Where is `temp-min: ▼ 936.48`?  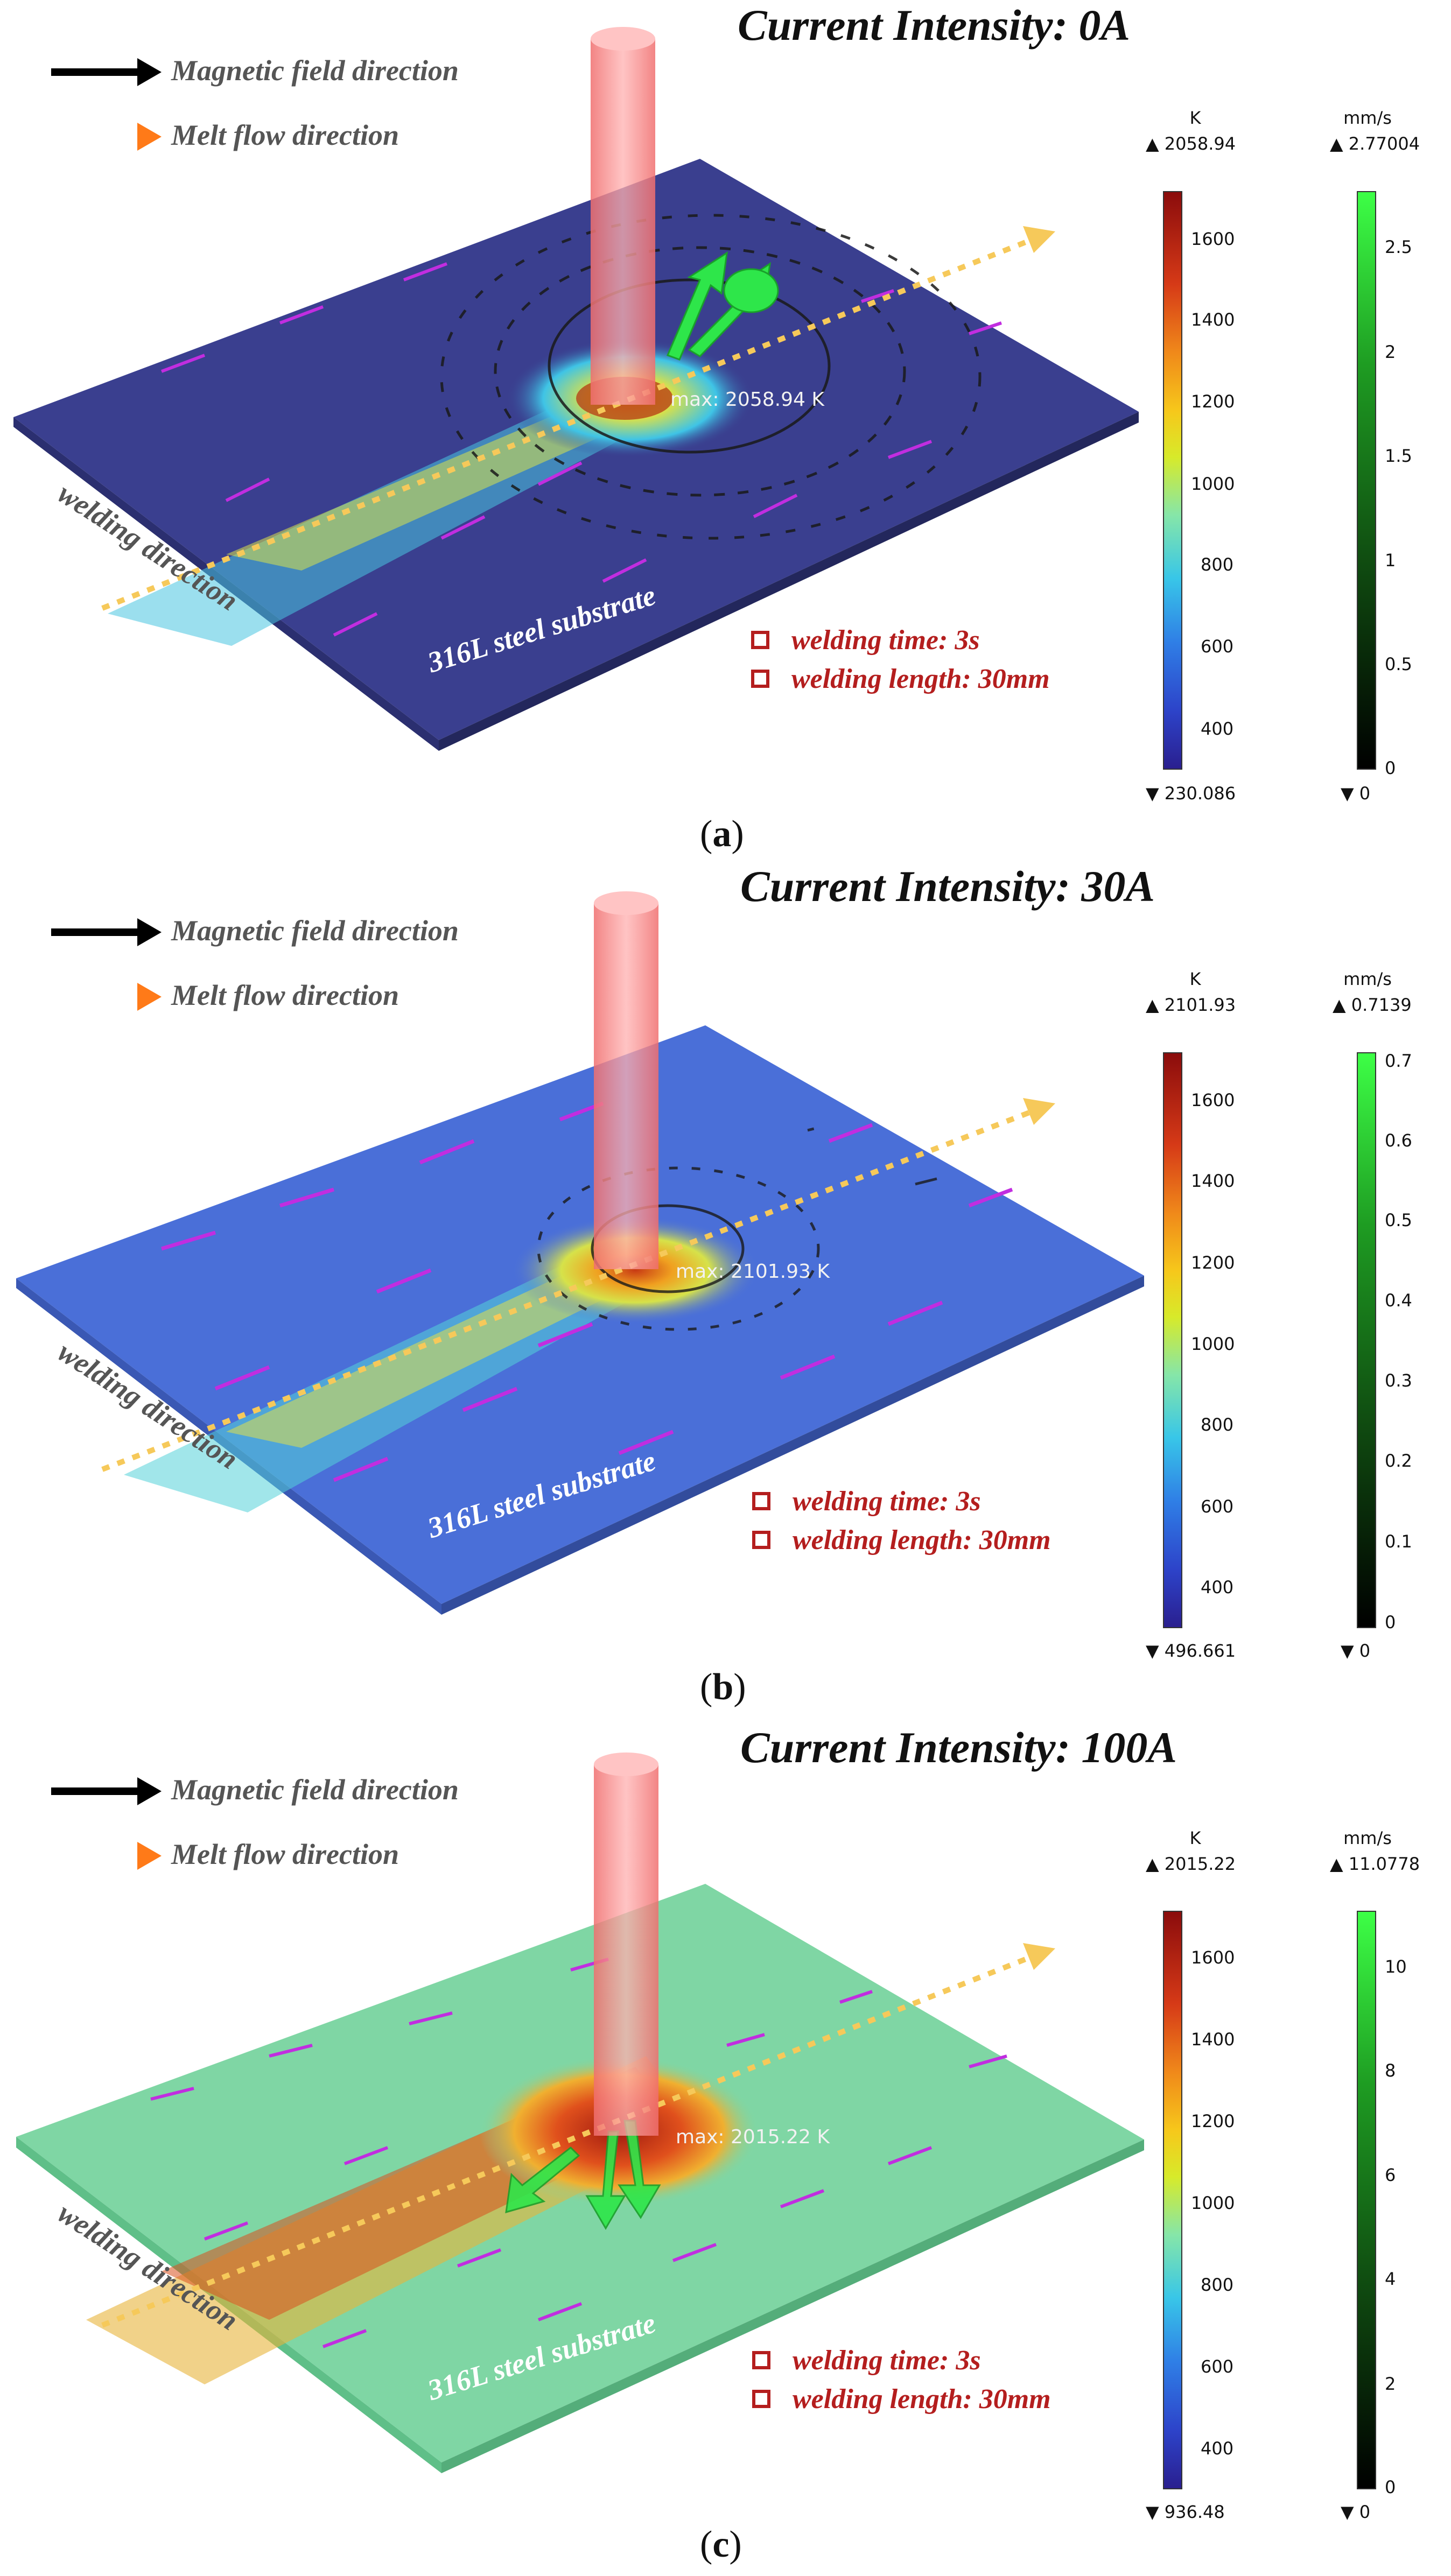
temp-min: ▼ 936.48 is located at coordinates (1185, 2512).